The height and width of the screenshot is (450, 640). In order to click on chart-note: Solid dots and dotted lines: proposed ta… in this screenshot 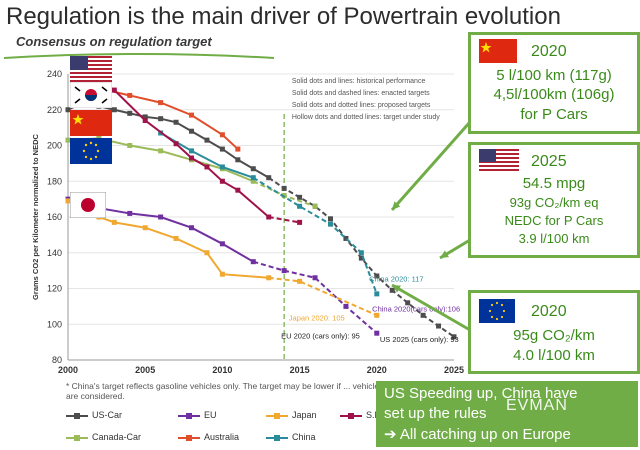, I will do `click(361, 105)`.